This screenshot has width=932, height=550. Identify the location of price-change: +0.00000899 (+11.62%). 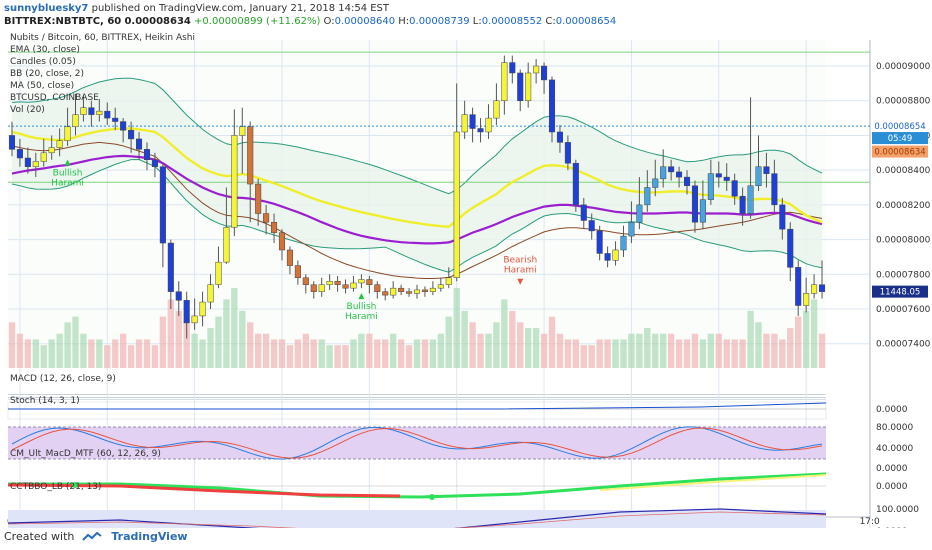
(257, 21).